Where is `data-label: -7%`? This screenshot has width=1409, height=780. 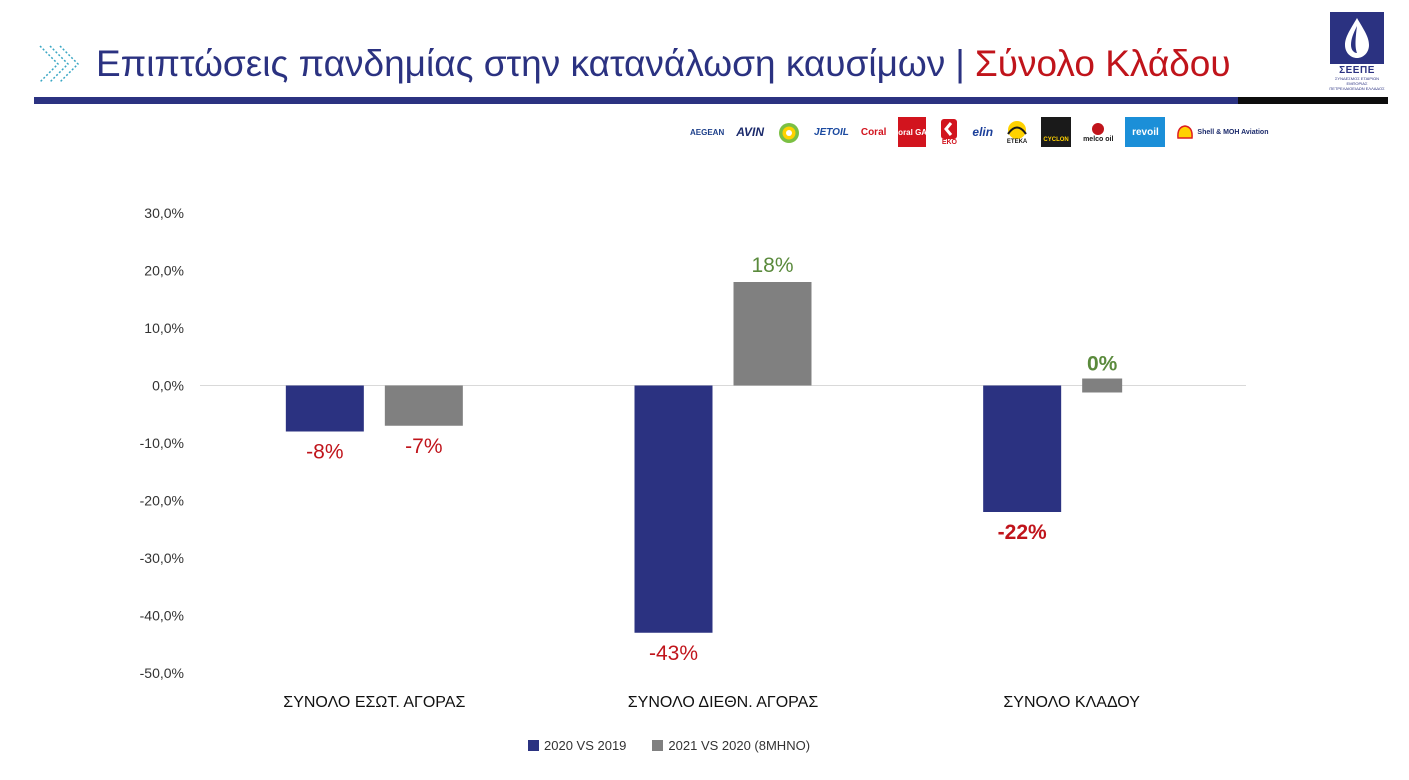 data-label: -7% is located at coordinates (423, 446).